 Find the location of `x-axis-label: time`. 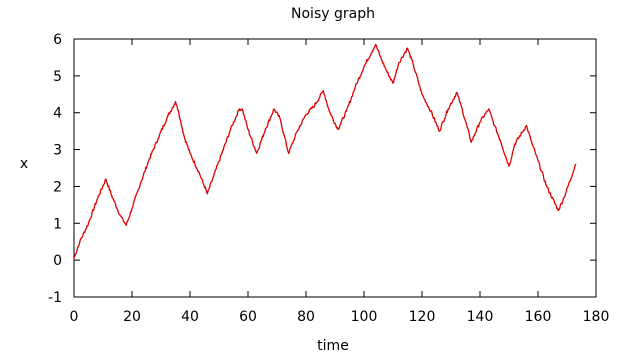

x-axis-label: time is located at coordinates (333, 346).